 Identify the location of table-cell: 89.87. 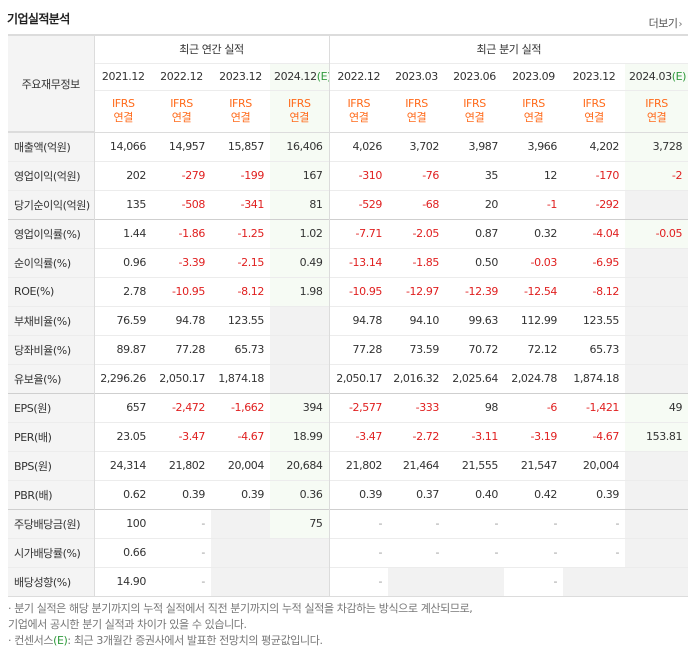
(123, 349).